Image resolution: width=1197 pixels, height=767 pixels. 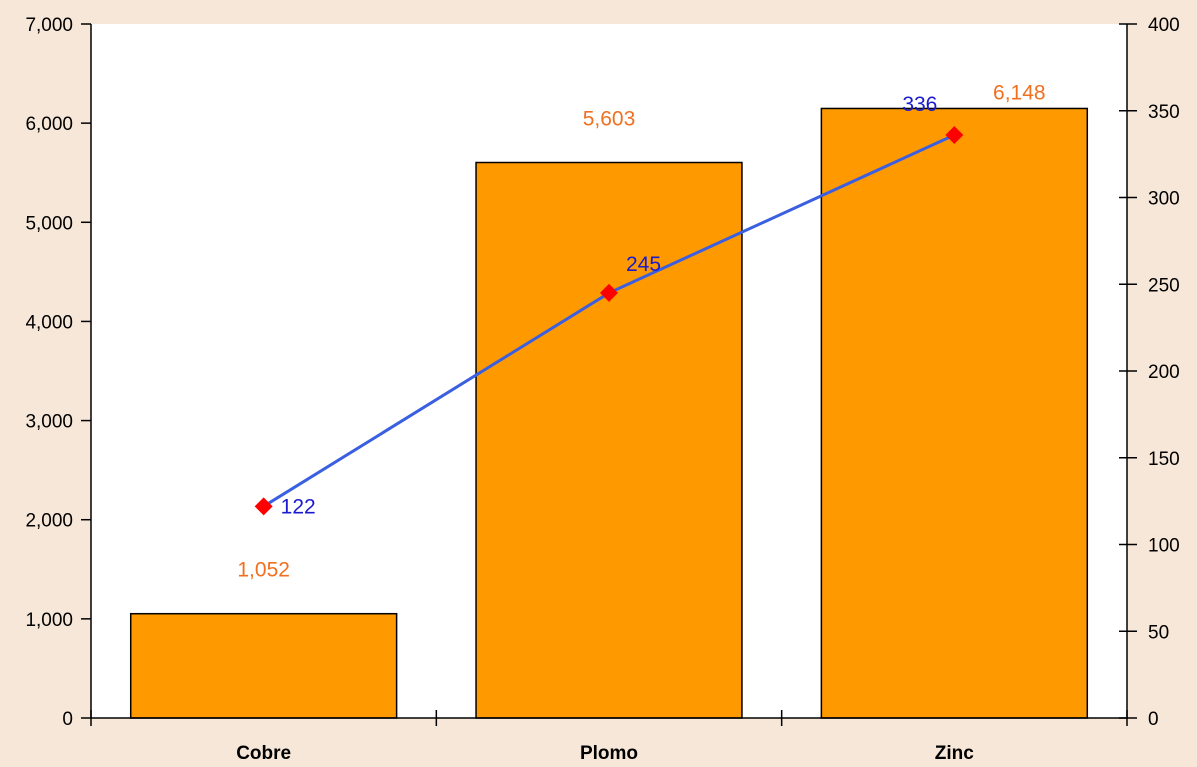 I want to click on line-value-label: 245, so click(x=643, y=264).